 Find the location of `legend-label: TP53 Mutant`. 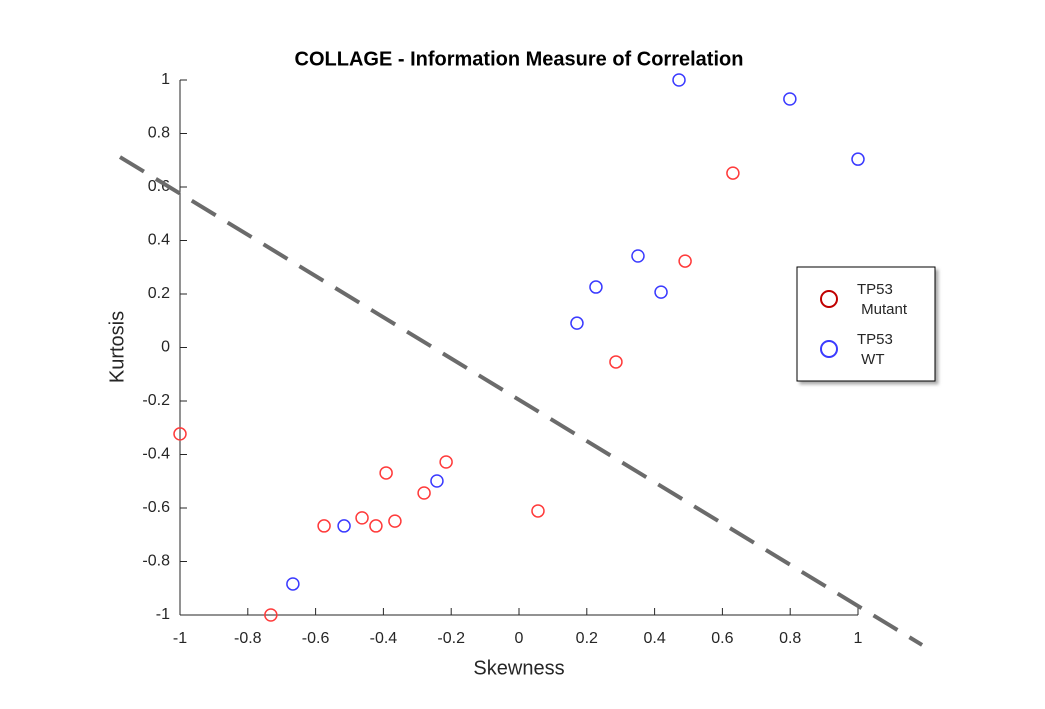

legend-label: TP53 Mutant is located at coordinates (882, 299).